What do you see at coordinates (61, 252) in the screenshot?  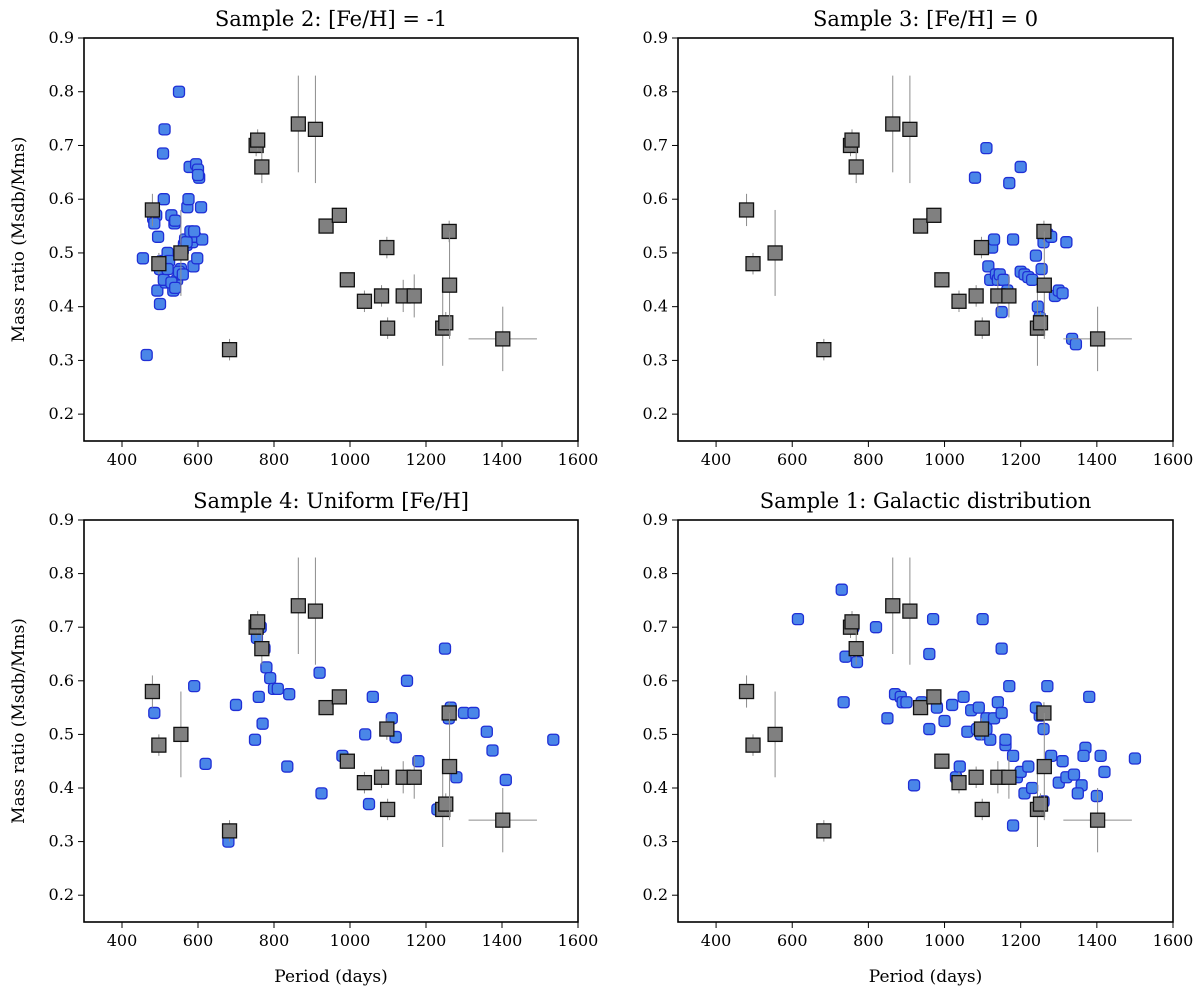 I see `y-tick-label: 0.5` at bounding box center [61, 252].